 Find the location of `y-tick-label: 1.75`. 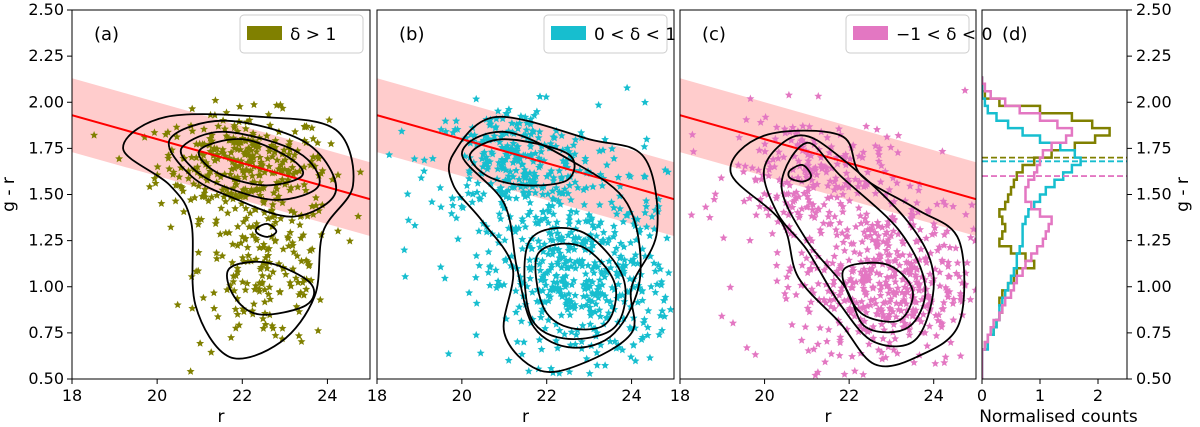

y-tick-label: 1.75 is located at coordinates (1154, 147).